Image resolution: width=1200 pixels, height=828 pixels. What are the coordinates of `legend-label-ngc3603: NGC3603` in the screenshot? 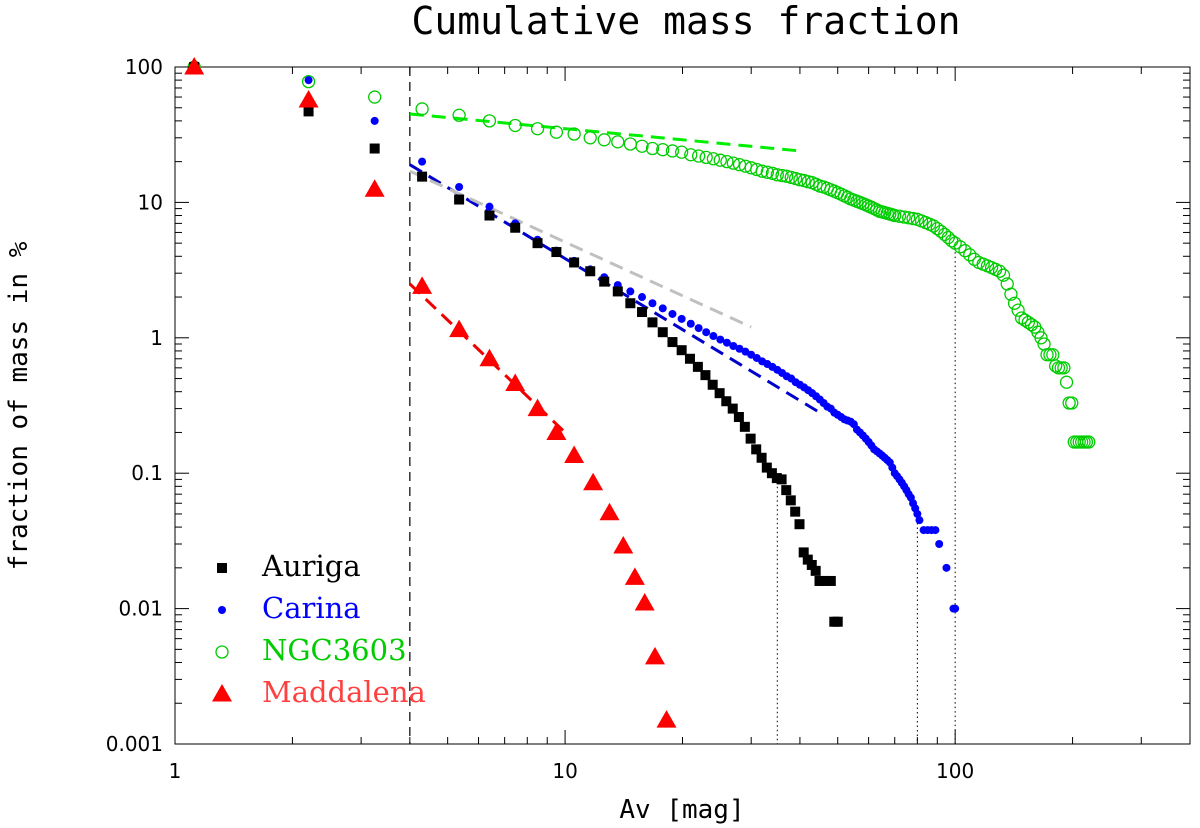 It's located at (334, 650).